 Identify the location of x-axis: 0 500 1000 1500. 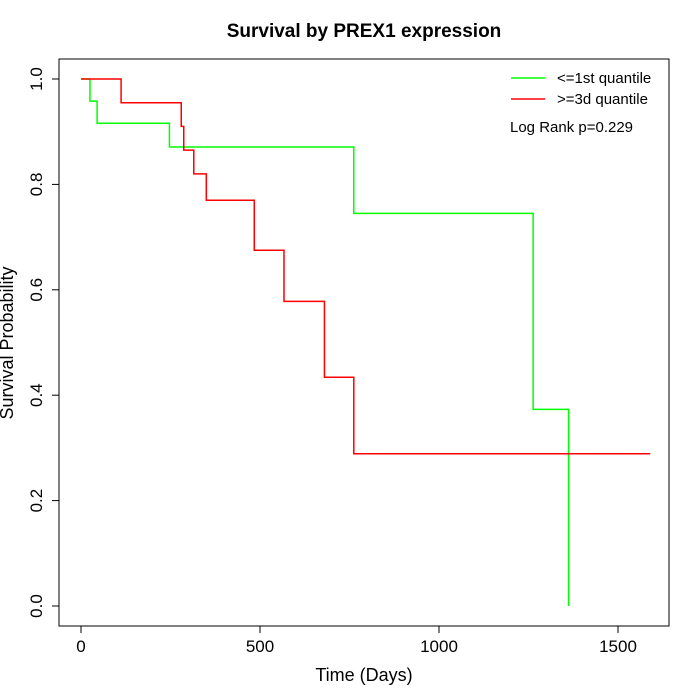
(356, 640).